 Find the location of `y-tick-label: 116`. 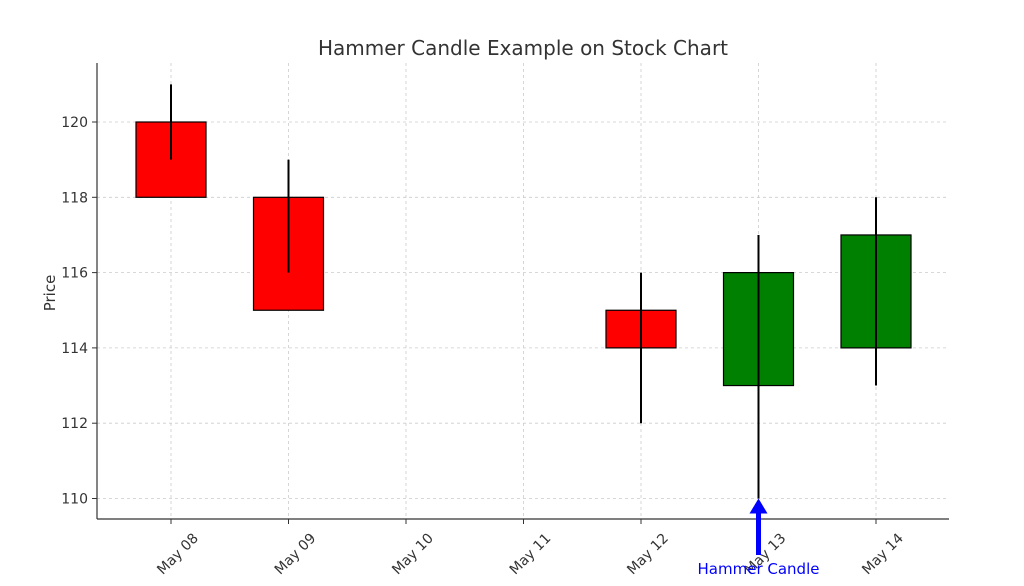

y-tick-label: 116 is located at coordinates (74, 274).